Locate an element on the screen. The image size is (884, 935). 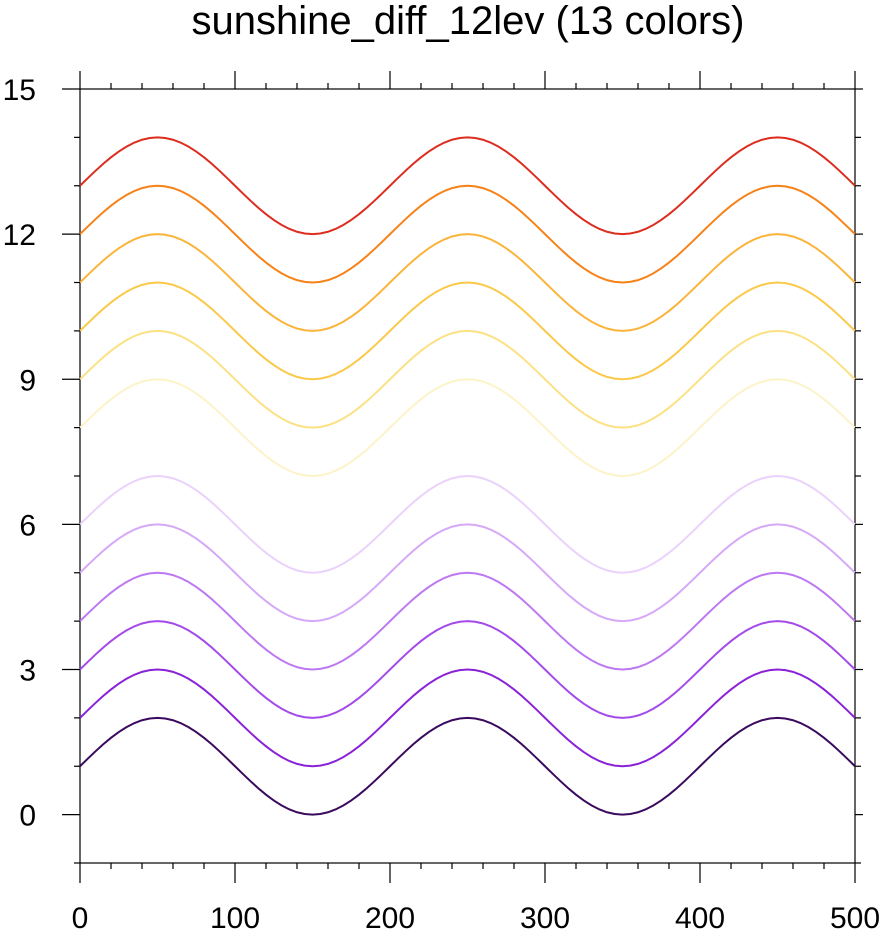
x-tick-label: 400 is located at coordinates (700, 918).